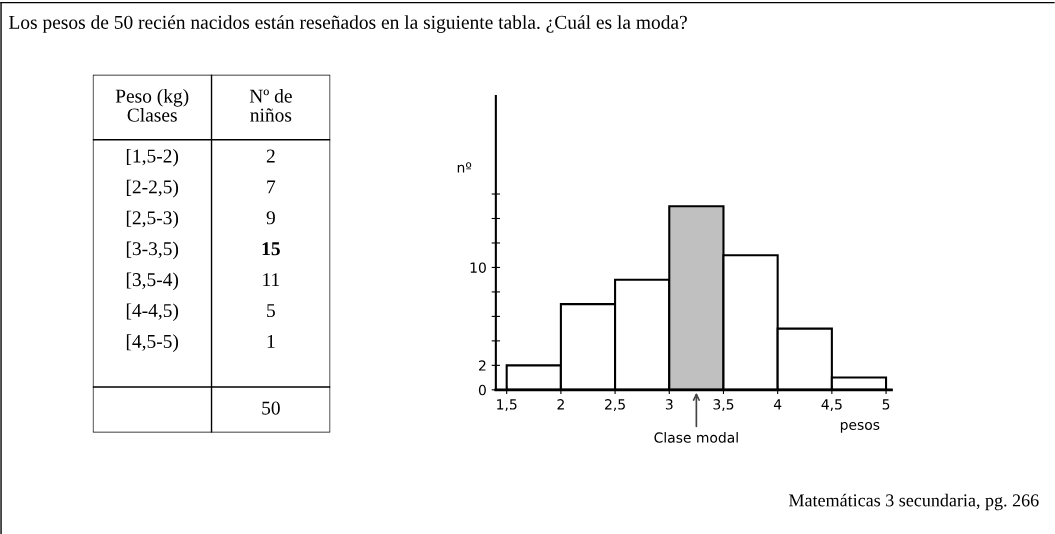  What do you see at coordinates (478, 267) in the screenshot?
I see `y-tick-label: 10` at bounding box center [478, 267].